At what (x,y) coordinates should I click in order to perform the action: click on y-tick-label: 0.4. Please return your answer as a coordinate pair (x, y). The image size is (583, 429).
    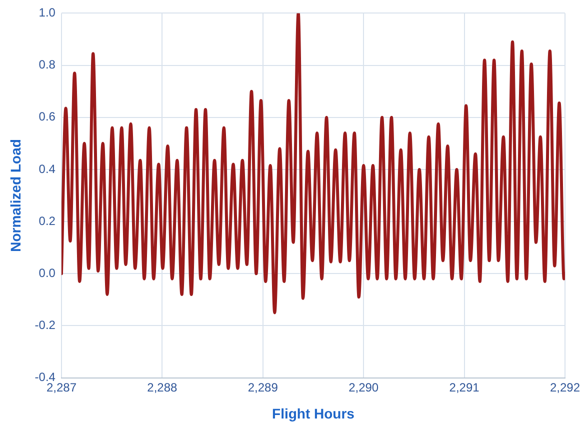
    Looking at the image, I should click on (47, 169).